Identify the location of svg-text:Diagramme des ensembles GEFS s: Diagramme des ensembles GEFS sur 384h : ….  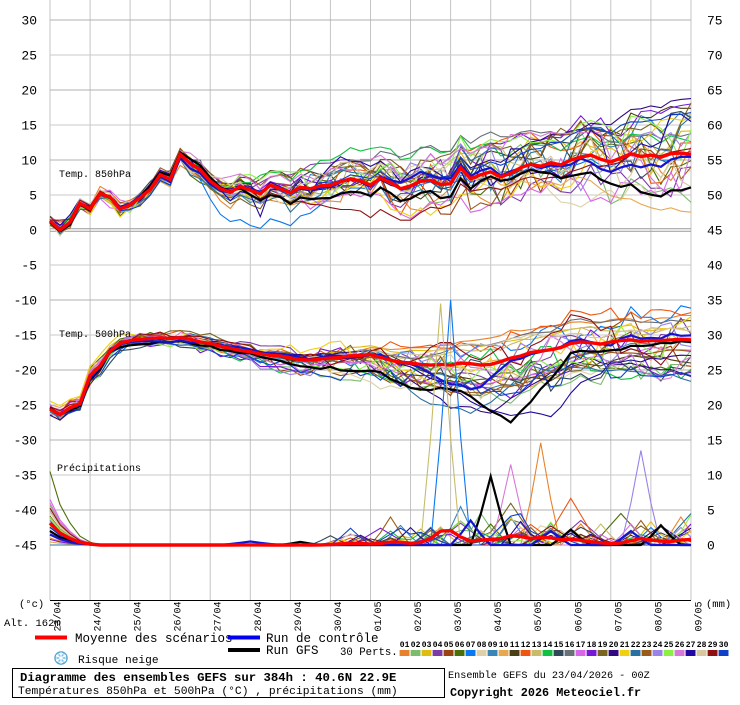
(208, 678).